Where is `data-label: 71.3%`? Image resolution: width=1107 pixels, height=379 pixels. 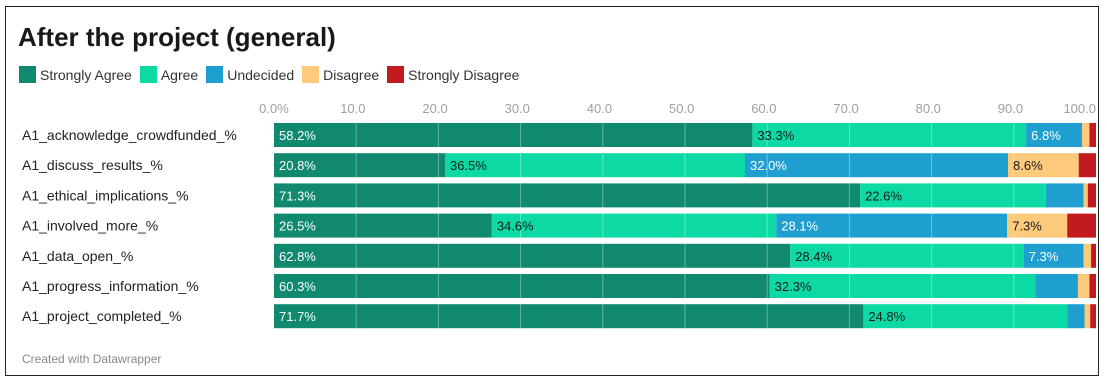 data-label: 71.3% is located at coordinates (297, 195).